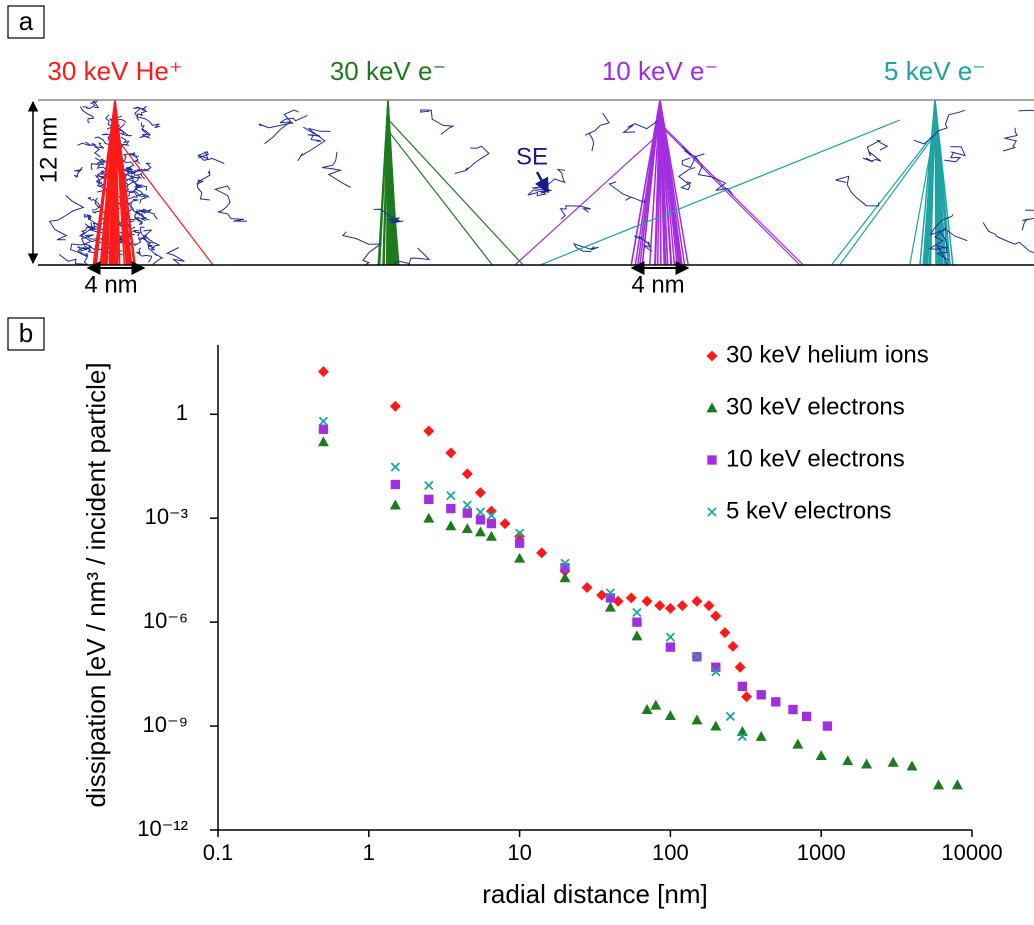  Describe the element at coordinates (670, 852) in the screenshot. I see `x-tick-label: 100` at that location.